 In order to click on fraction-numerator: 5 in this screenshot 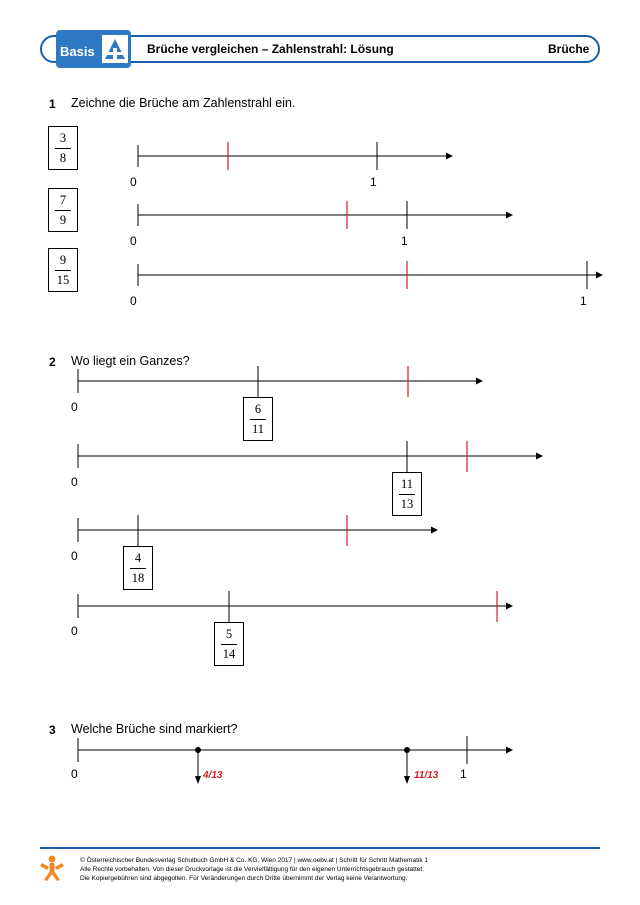, I will do `click(229, 634)`.